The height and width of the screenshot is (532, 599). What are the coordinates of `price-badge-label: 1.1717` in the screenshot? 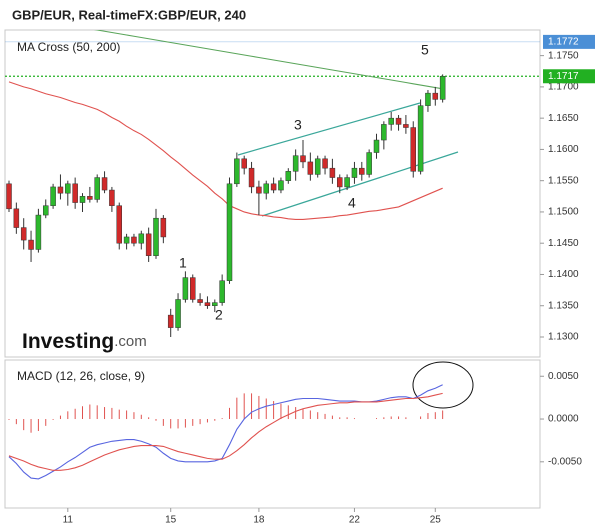 It's located at (563, 76).